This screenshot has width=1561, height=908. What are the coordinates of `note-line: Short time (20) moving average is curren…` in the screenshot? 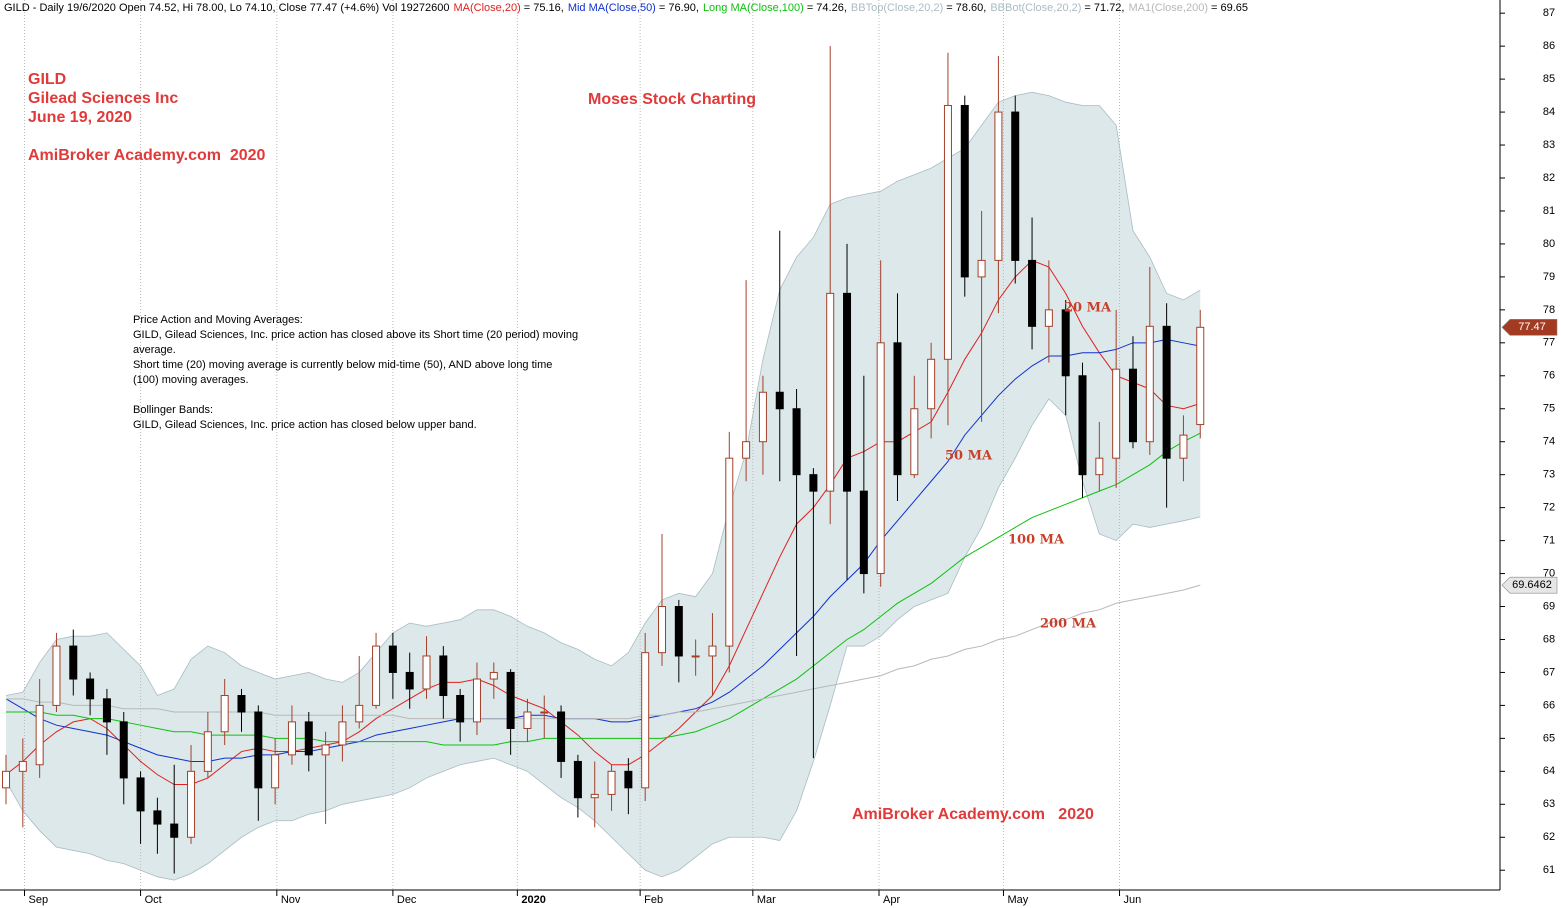 It's located at (342, 365).